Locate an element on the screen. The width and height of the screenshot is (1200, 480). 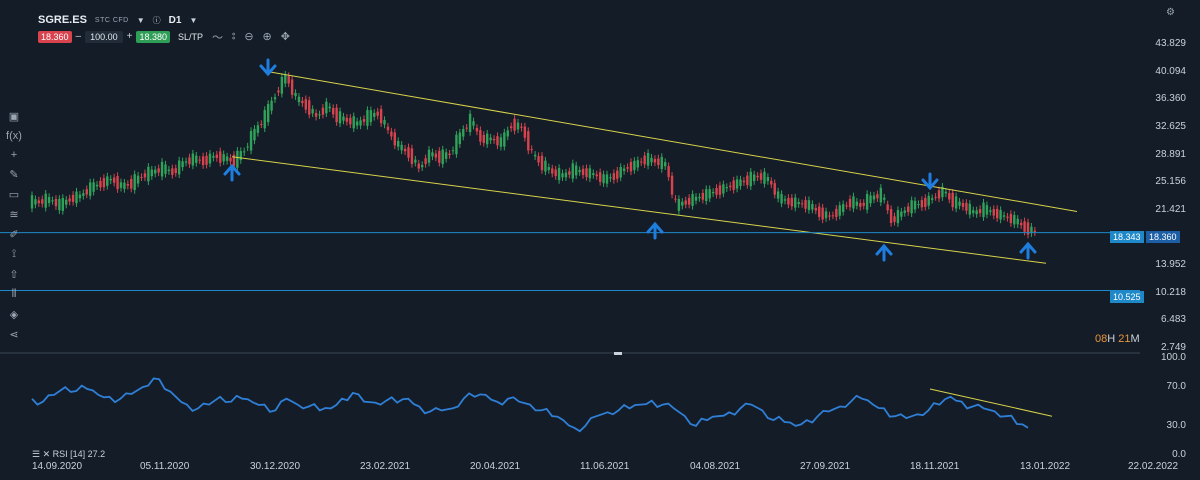
pencil-icon: ✎ is located at coordinates (14, 175).